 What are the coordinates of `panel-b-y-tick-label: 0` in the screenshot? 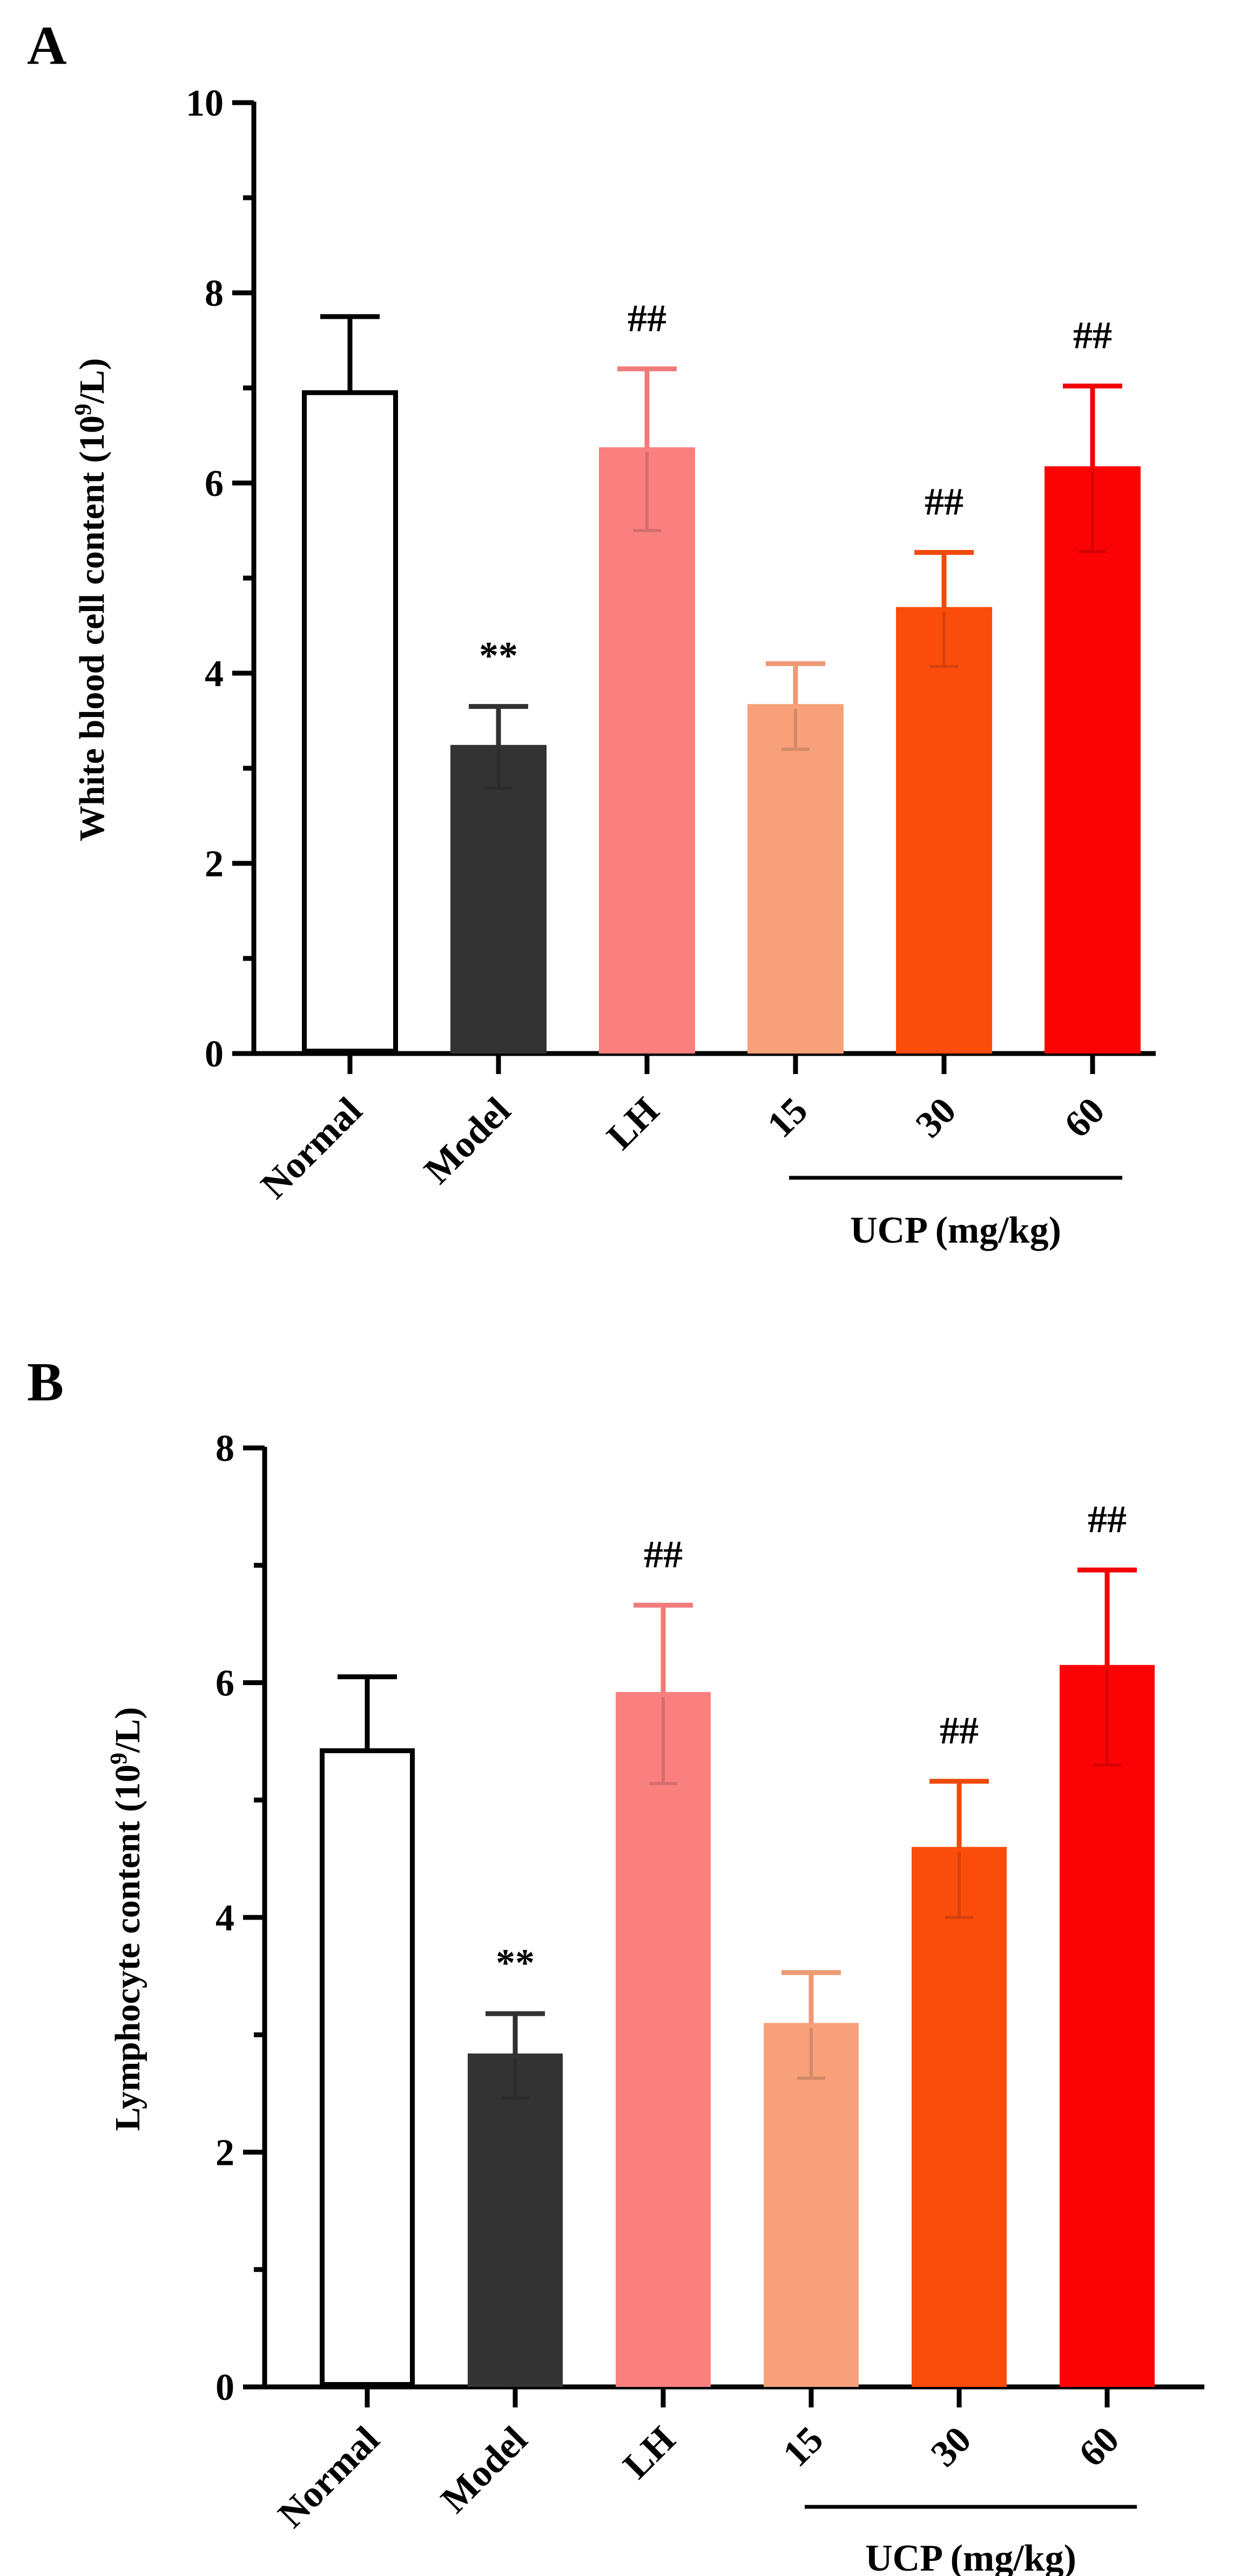 It's located at (224, 2388).